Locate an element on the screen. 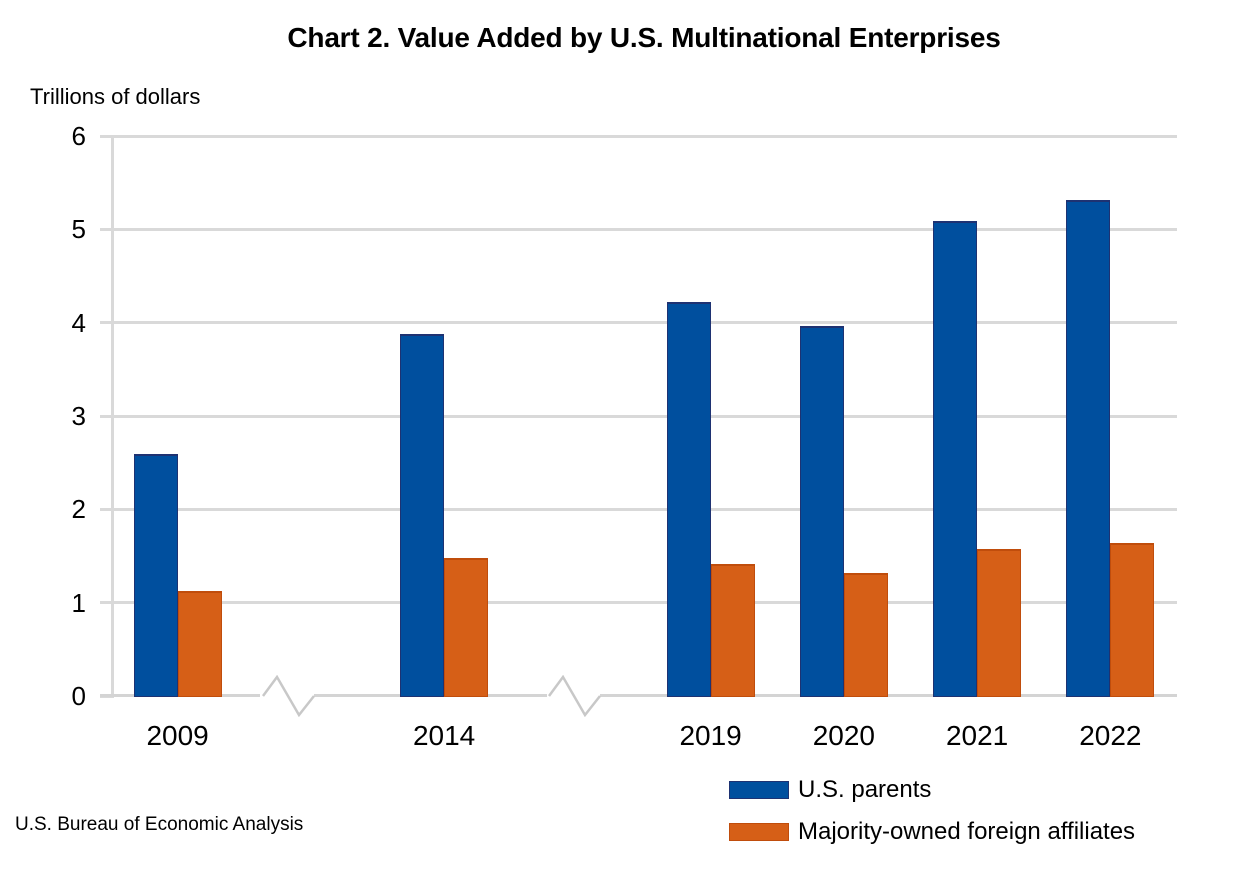  legend-swatch-majority-owned-foreign-affiliates is located at coordinates (759, 832).